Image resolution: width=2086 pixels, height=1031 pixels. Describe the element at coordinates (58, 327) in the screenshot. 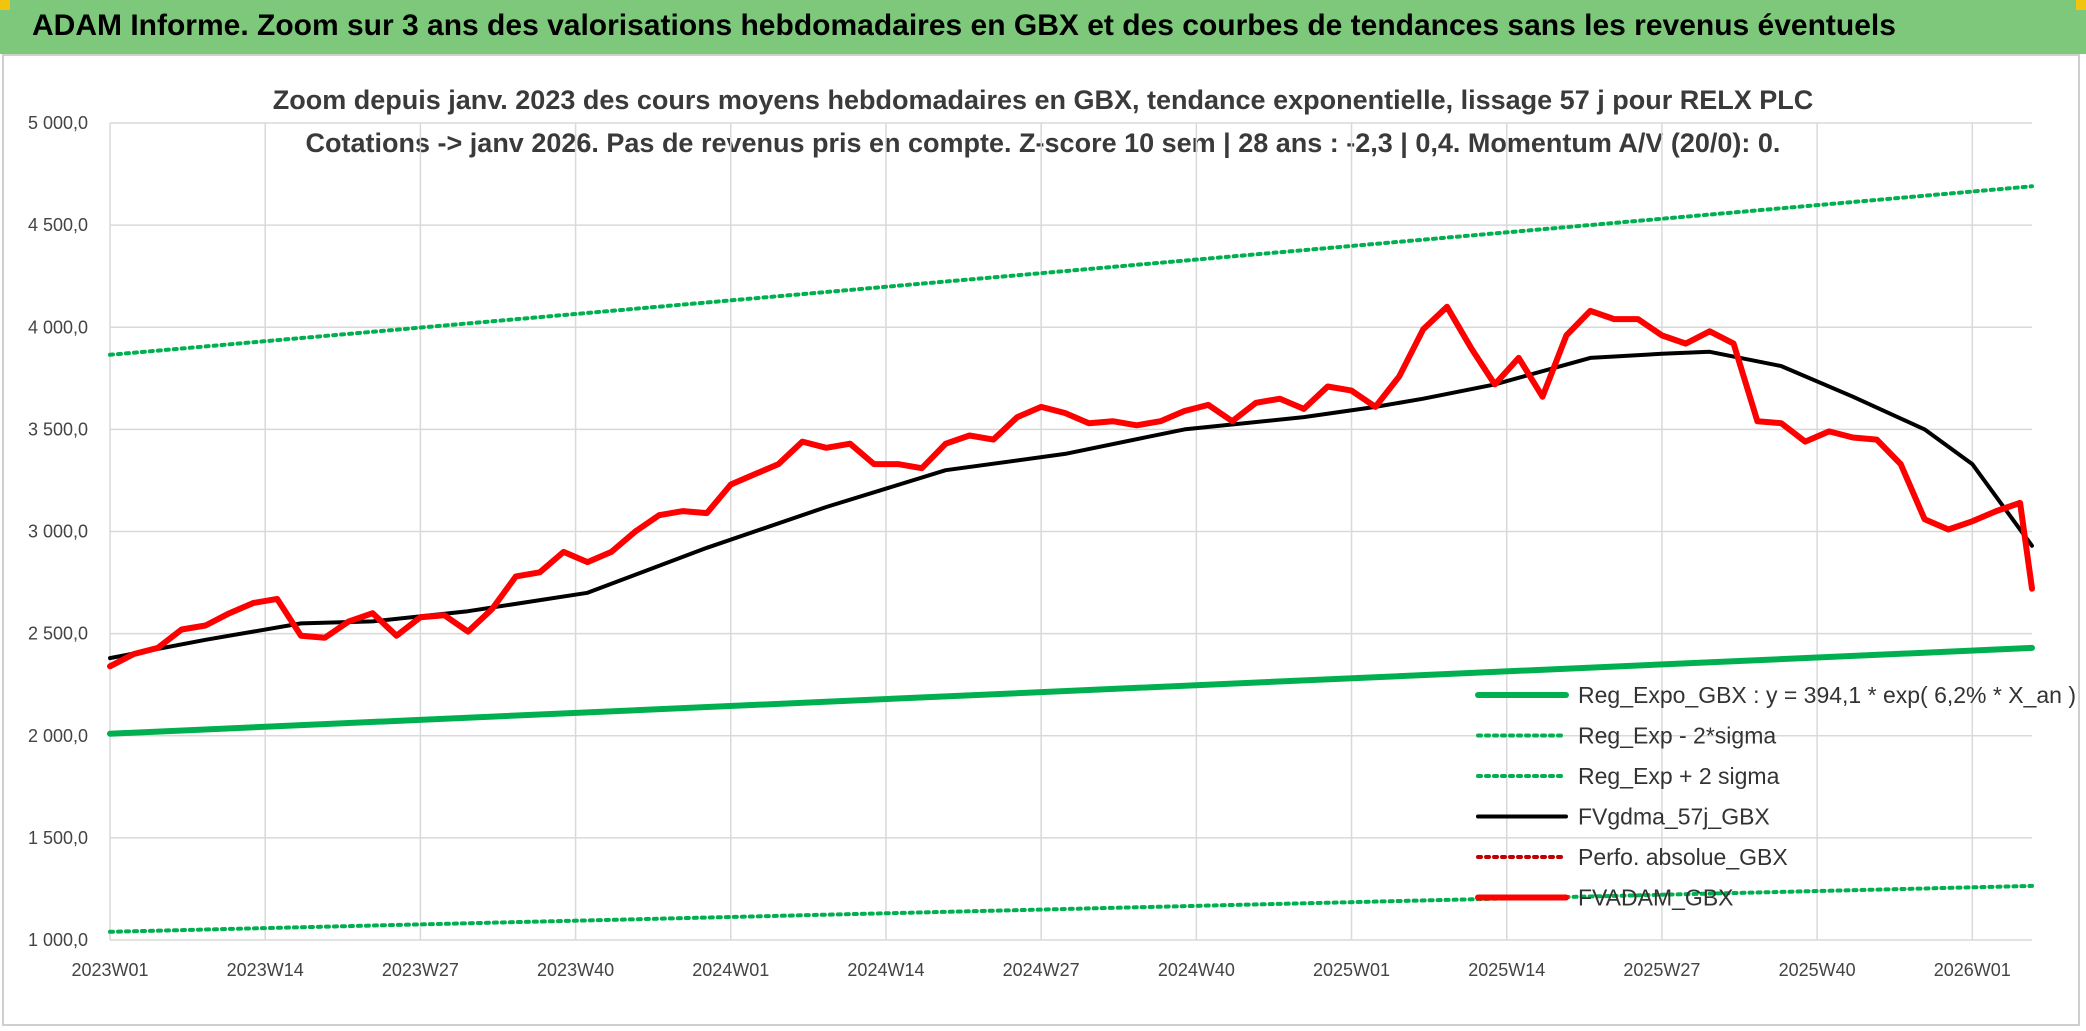

I see `y-tick-label: 4 000,0` at that location.